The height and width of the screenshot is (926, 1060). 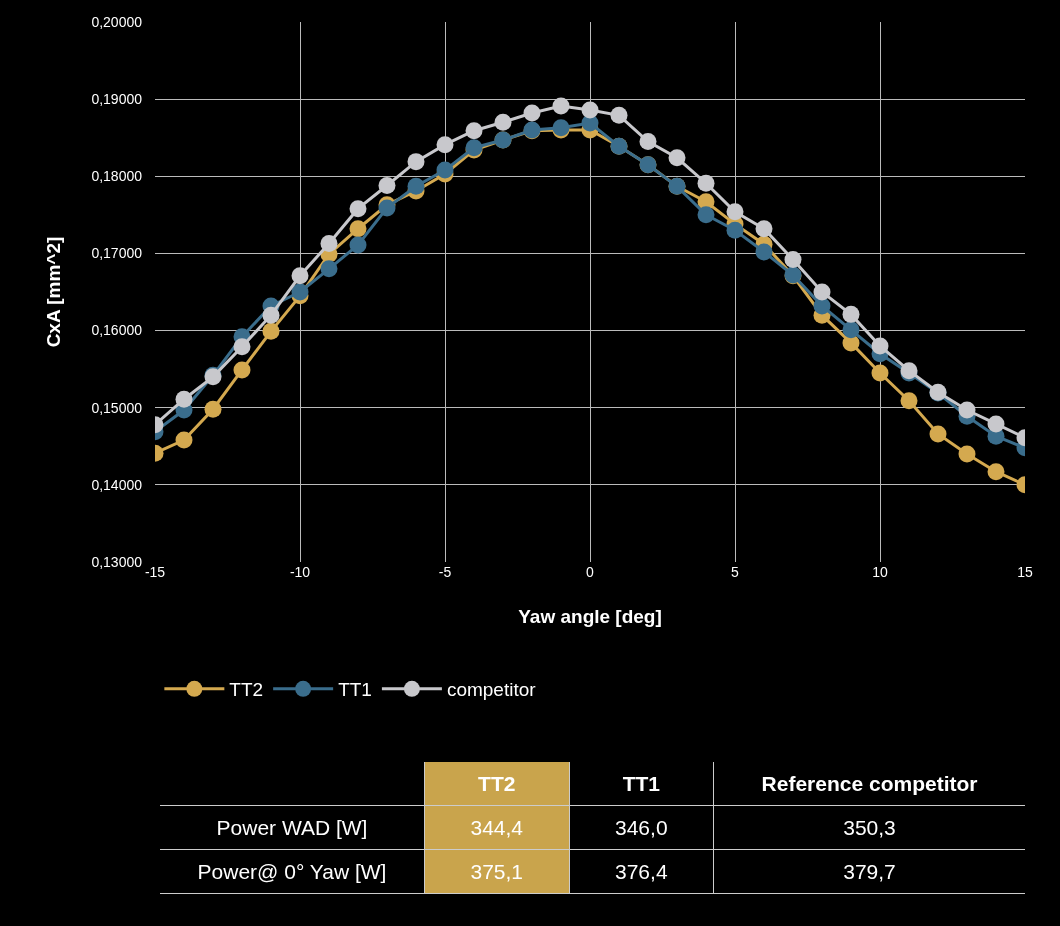 What do you see at coordinates (117, 561) in the screenshot?
I see `y-tick-label: 0,13000` at bounding box center [117, 561].